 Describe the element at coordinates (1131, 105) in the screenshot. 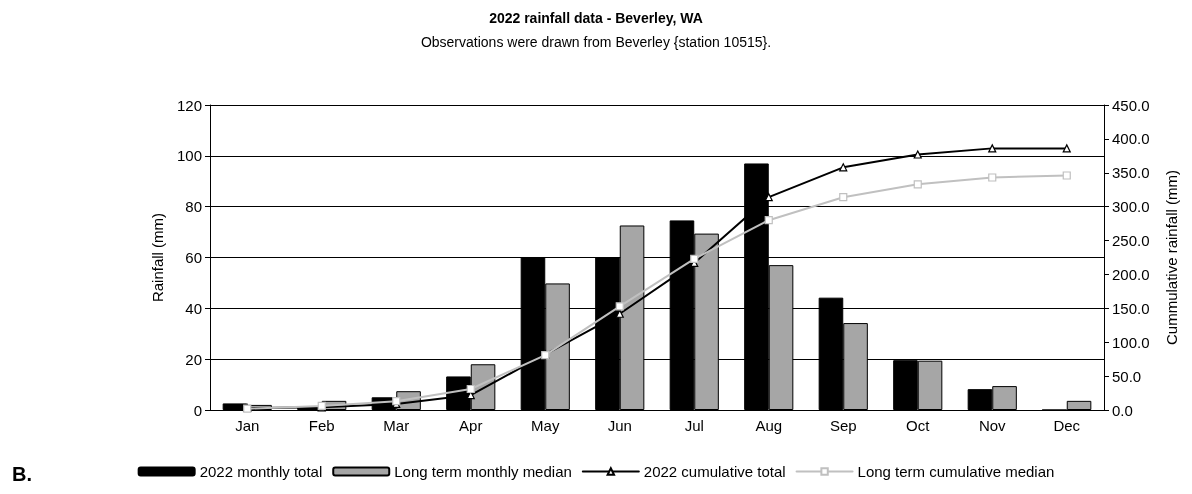

I see `y2-tick-label: 450.0` at that location.